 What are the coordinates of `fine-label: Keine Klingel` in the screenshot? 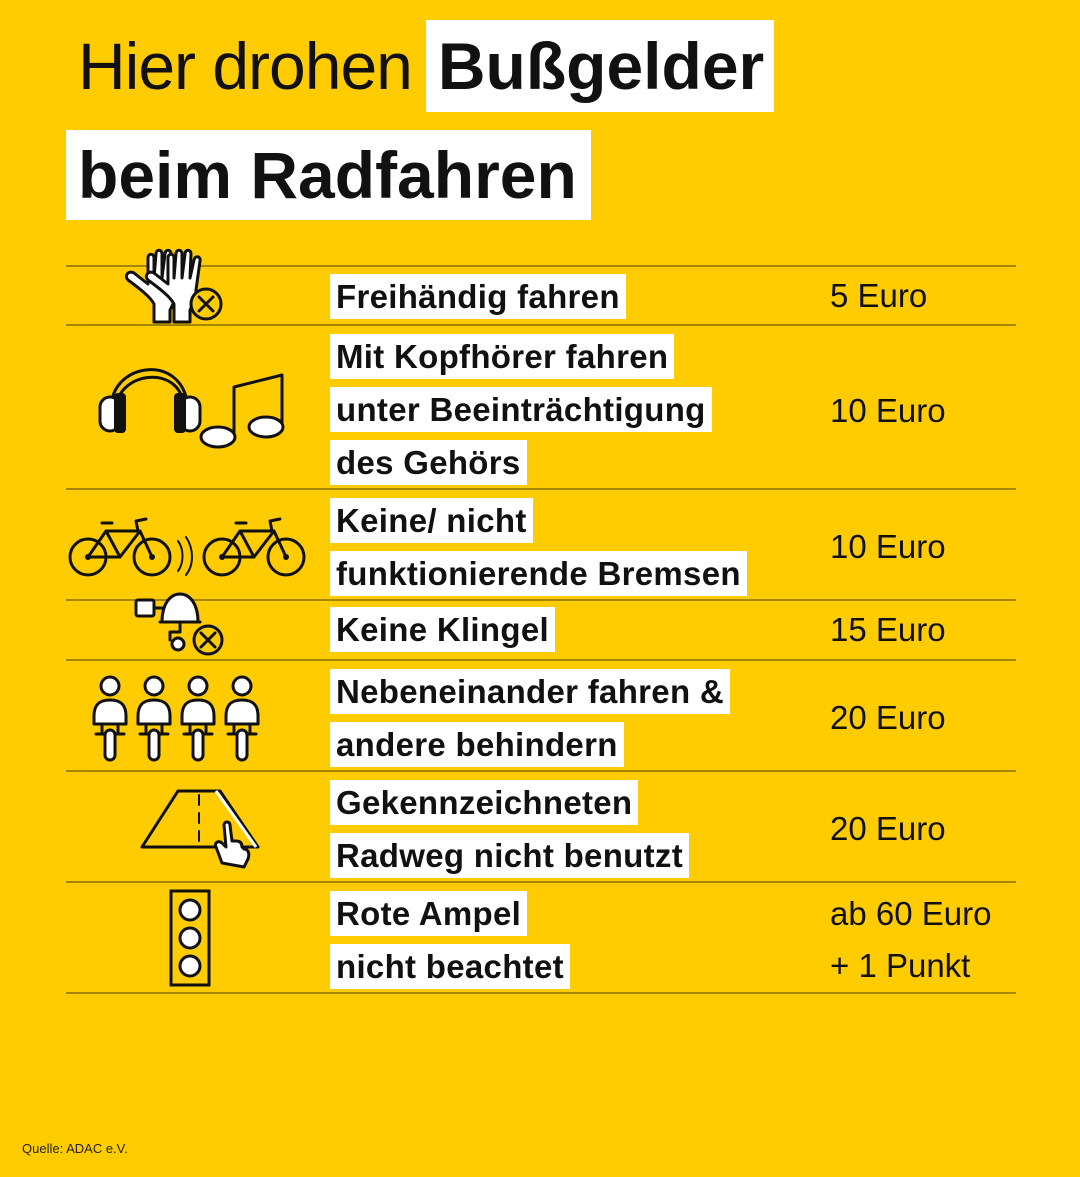 It's located at (442, 629).